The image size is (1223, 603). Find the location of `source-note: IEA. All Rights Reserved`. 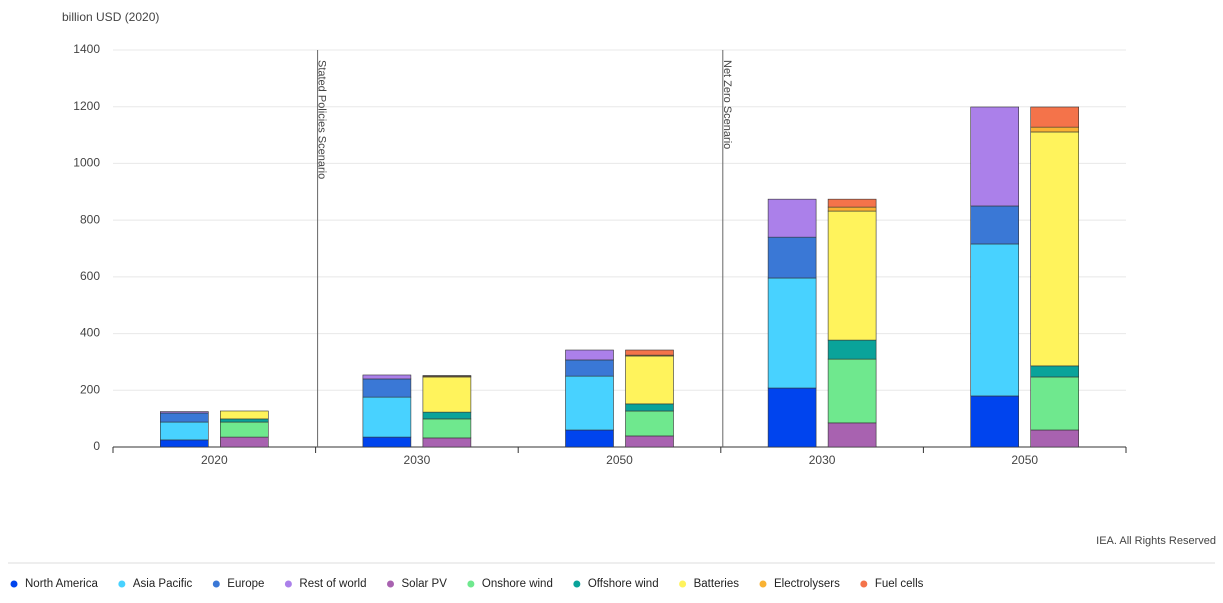

source-note: IEA. All Rights Reserved is located at coordinates (1156, 541).